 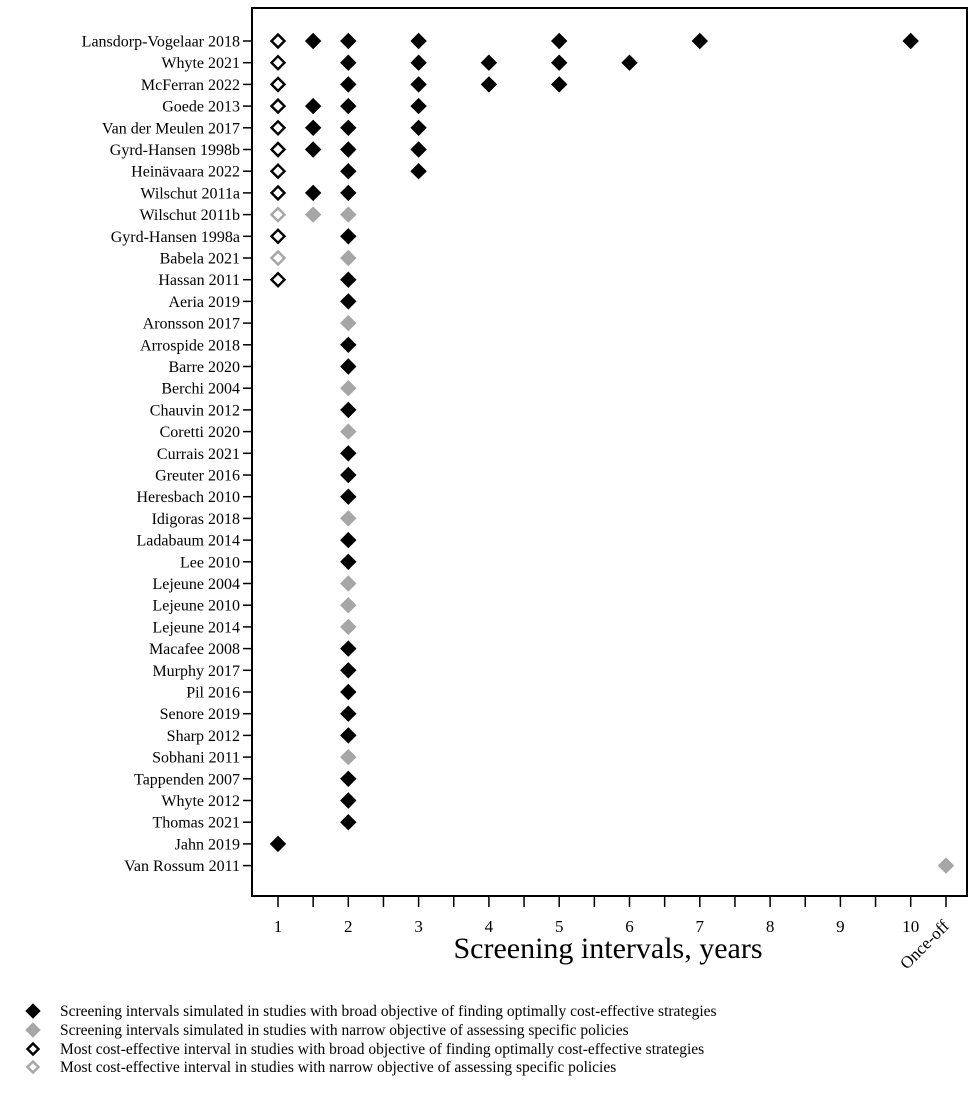 I want to click on study-label: Gyrd-Hansen 1998a, so click(x=175, y=237).